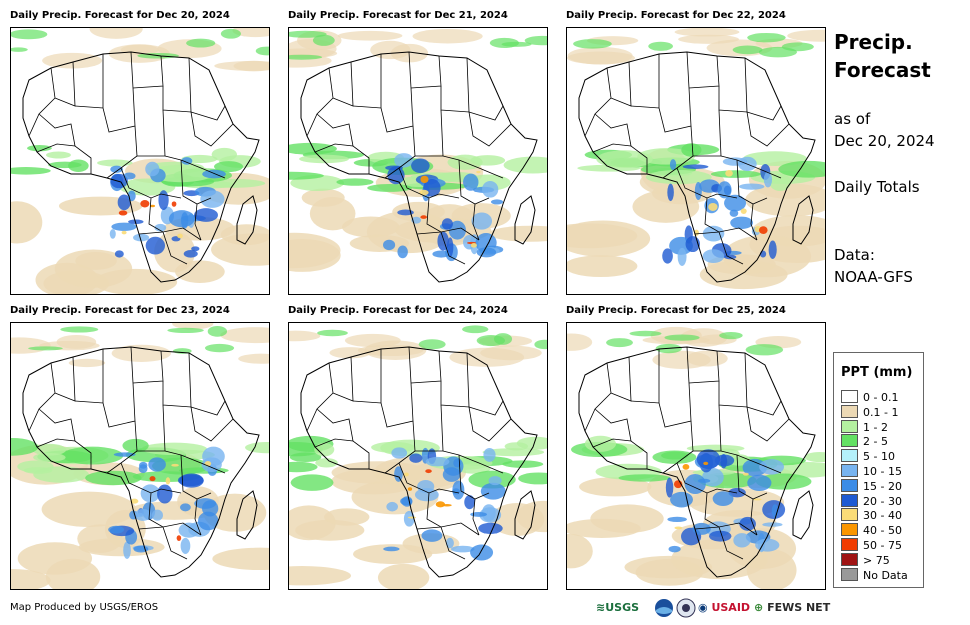  Describe the element at coordinates (868, 456) in the screenshot. I see `legend-item: 5 - 10` at that location.